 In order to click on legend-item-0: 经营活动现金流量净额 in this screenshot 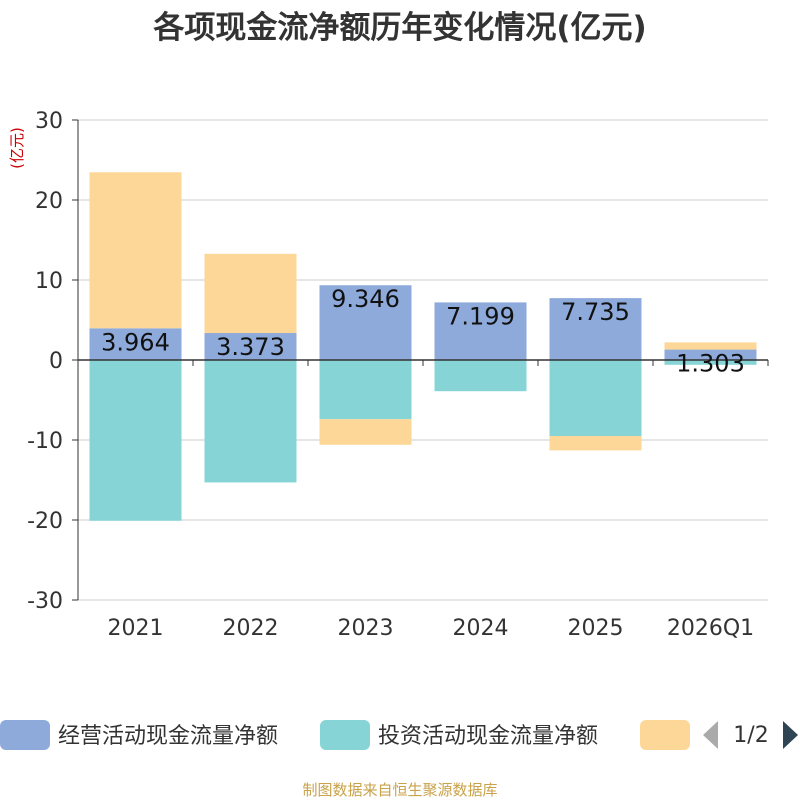, I will do `click(139, 735)`.